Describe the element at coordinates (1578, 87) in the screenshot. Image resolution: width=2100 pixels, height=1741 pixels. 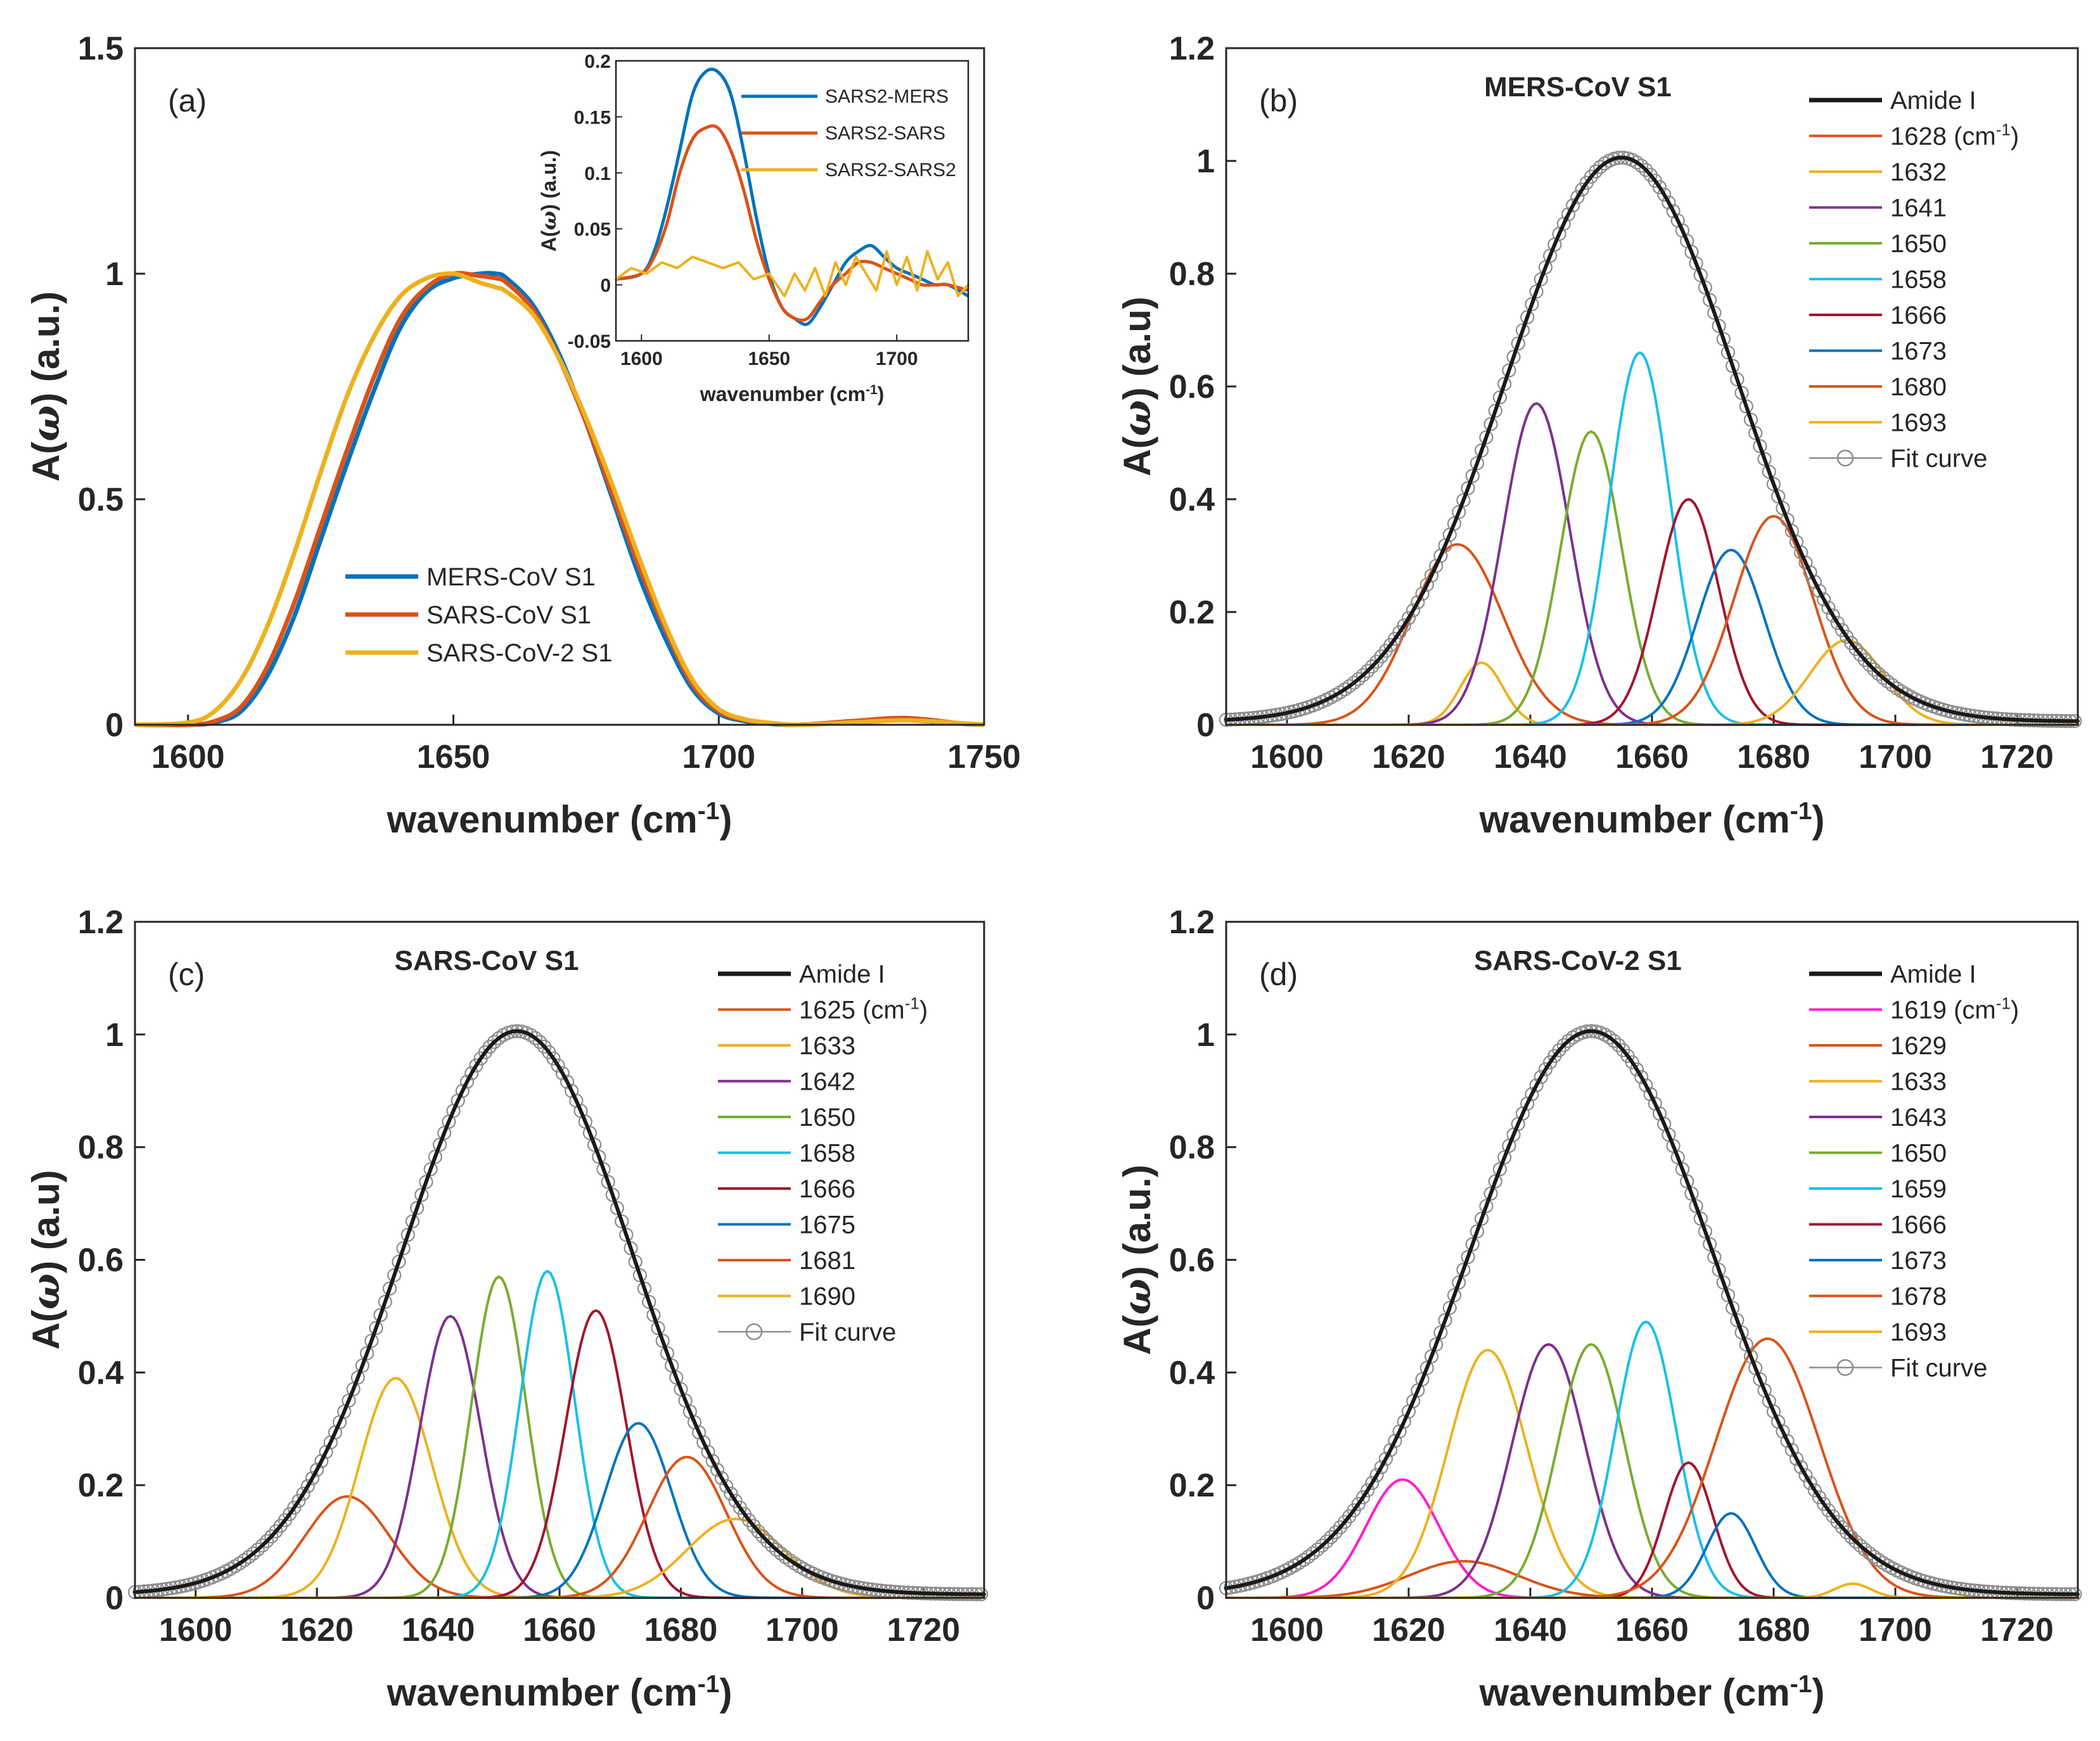
I see `panel-title: MERS-CoV S1` at that location.